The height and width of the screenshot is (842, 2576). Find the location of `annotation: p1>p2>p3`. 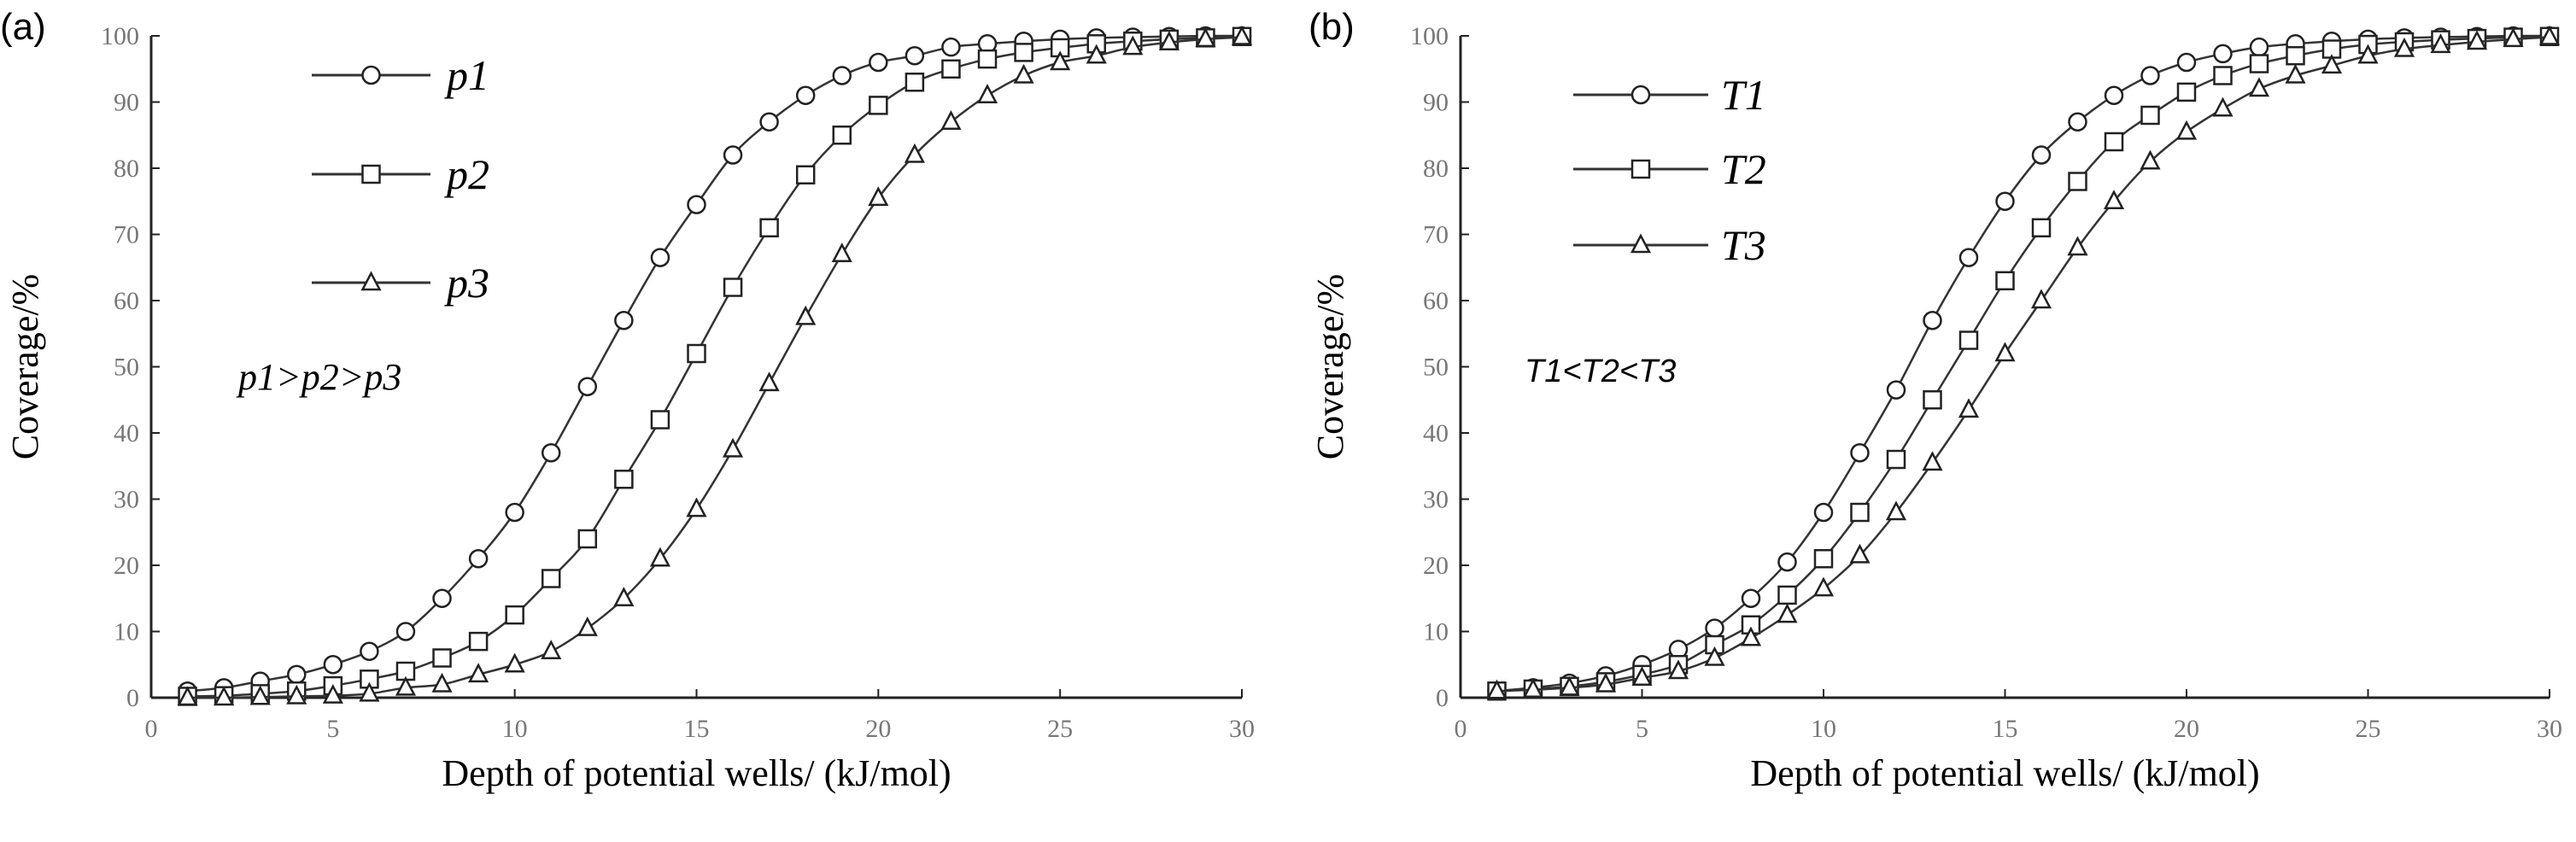

annotation: p1>p2>p3 is located at coordinates (318, 377).